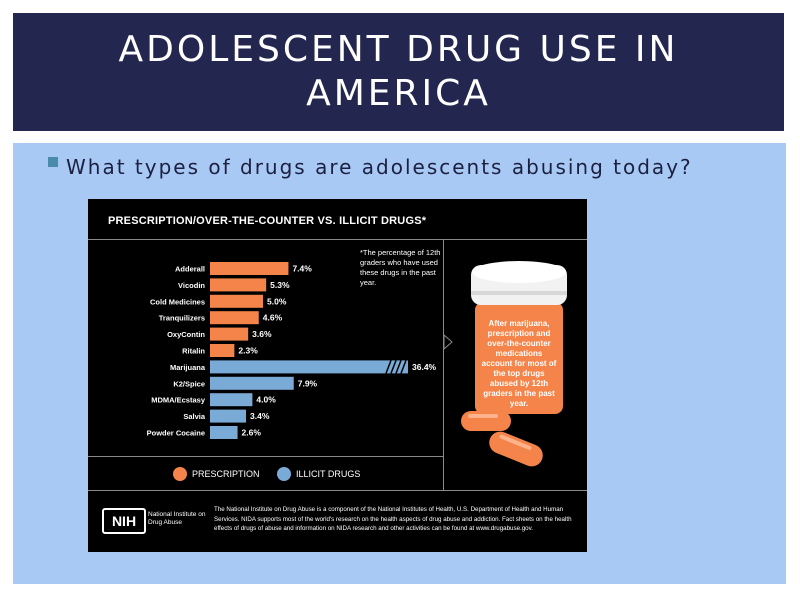  Describe the element at coordinates (424, 367) in the screenshot. I see `bar-value-label: 36.4%` at that location.